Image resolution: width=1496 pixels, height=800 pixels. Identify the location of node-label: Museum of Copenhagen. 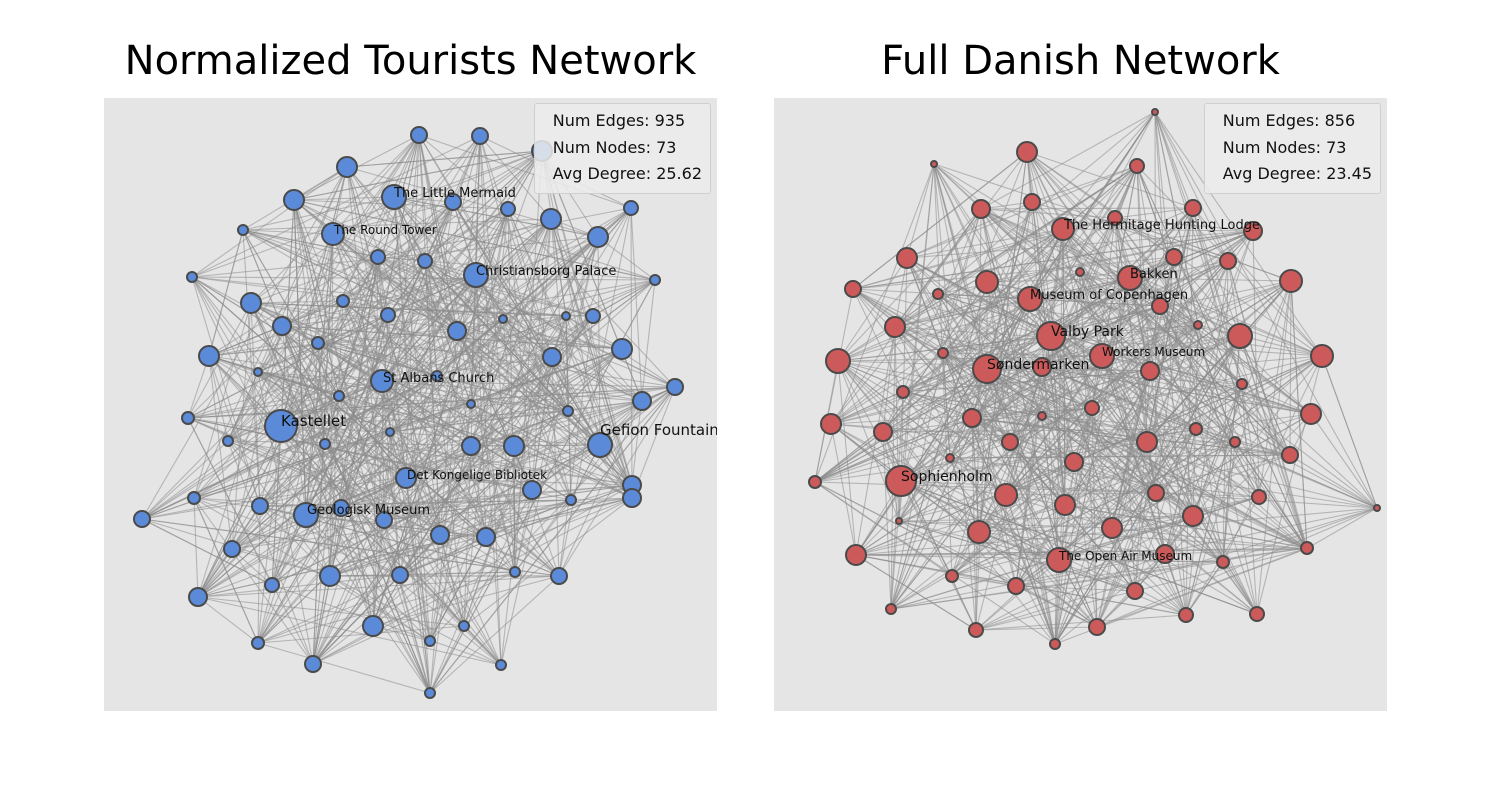
(1109, 295).